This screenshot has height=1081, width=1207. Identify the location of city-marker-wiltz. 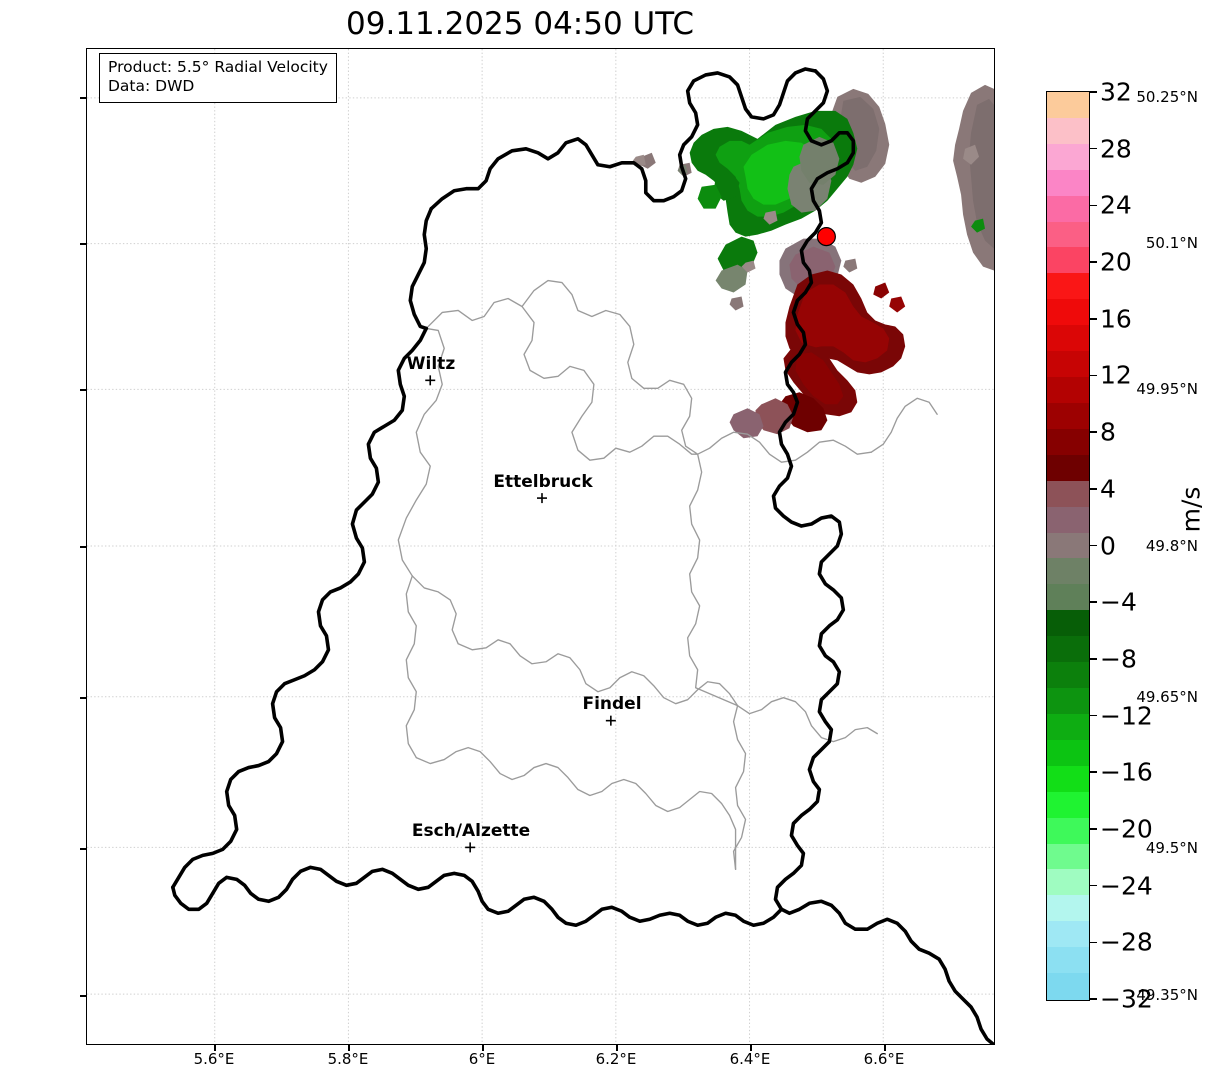
(430, 380).